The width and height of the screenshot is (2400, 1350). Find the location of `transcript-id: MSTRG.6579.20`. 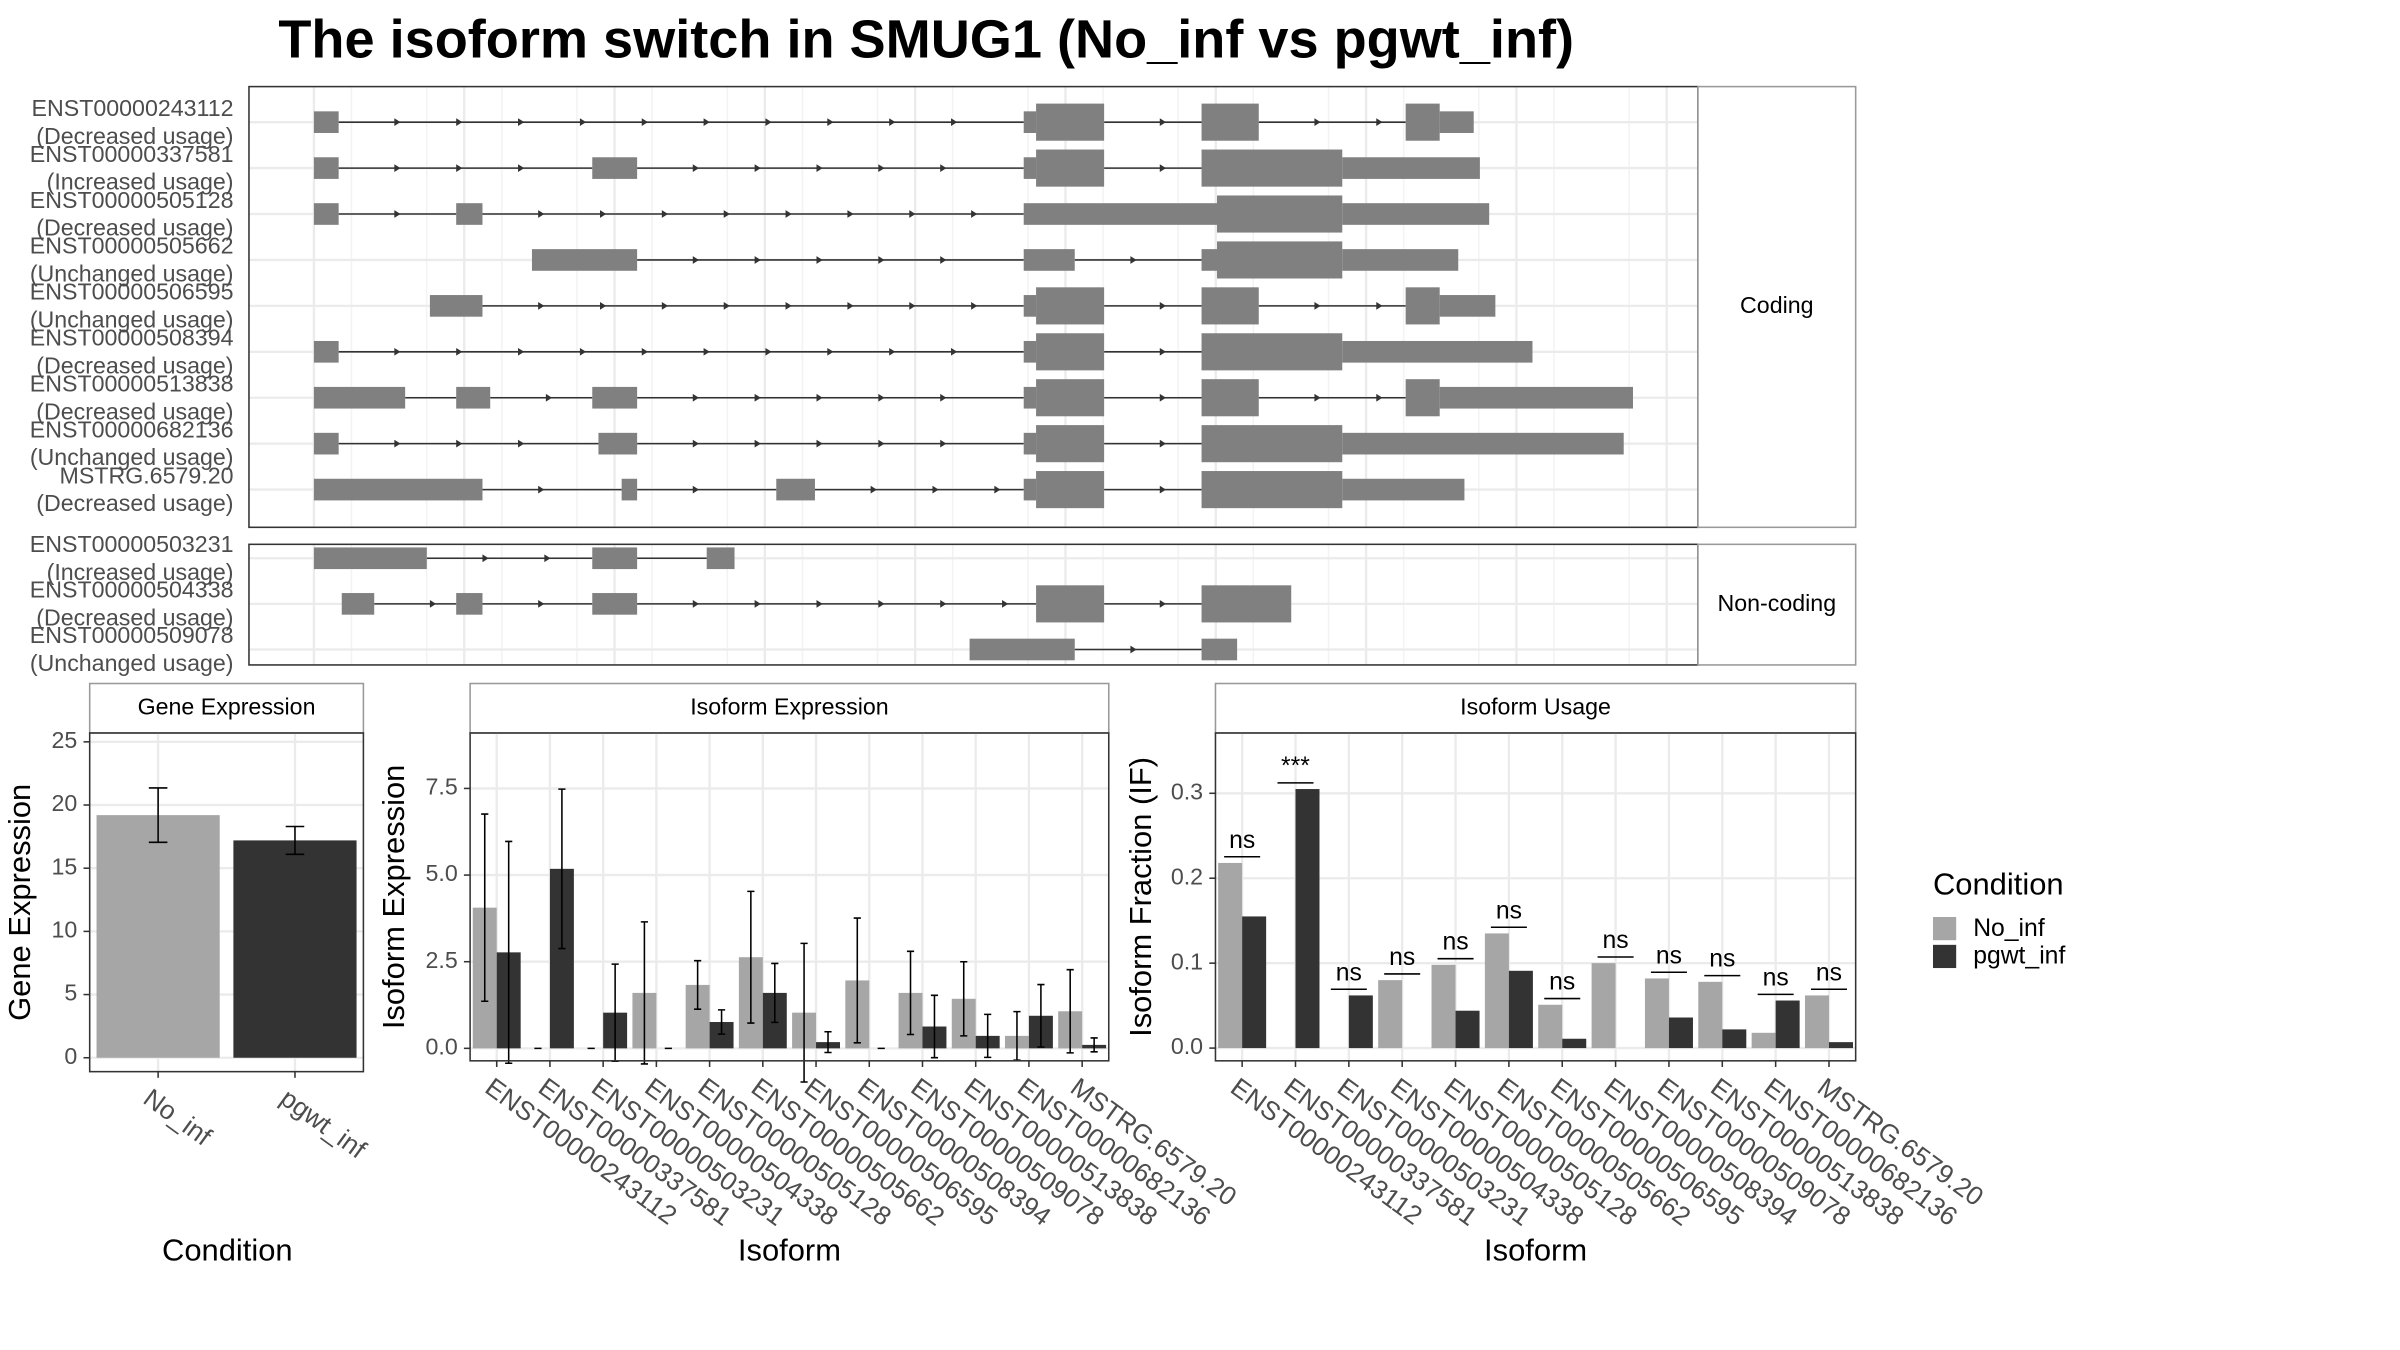

transcript-id: MSTRG.6579.20 is located at coordinates (147, 475).